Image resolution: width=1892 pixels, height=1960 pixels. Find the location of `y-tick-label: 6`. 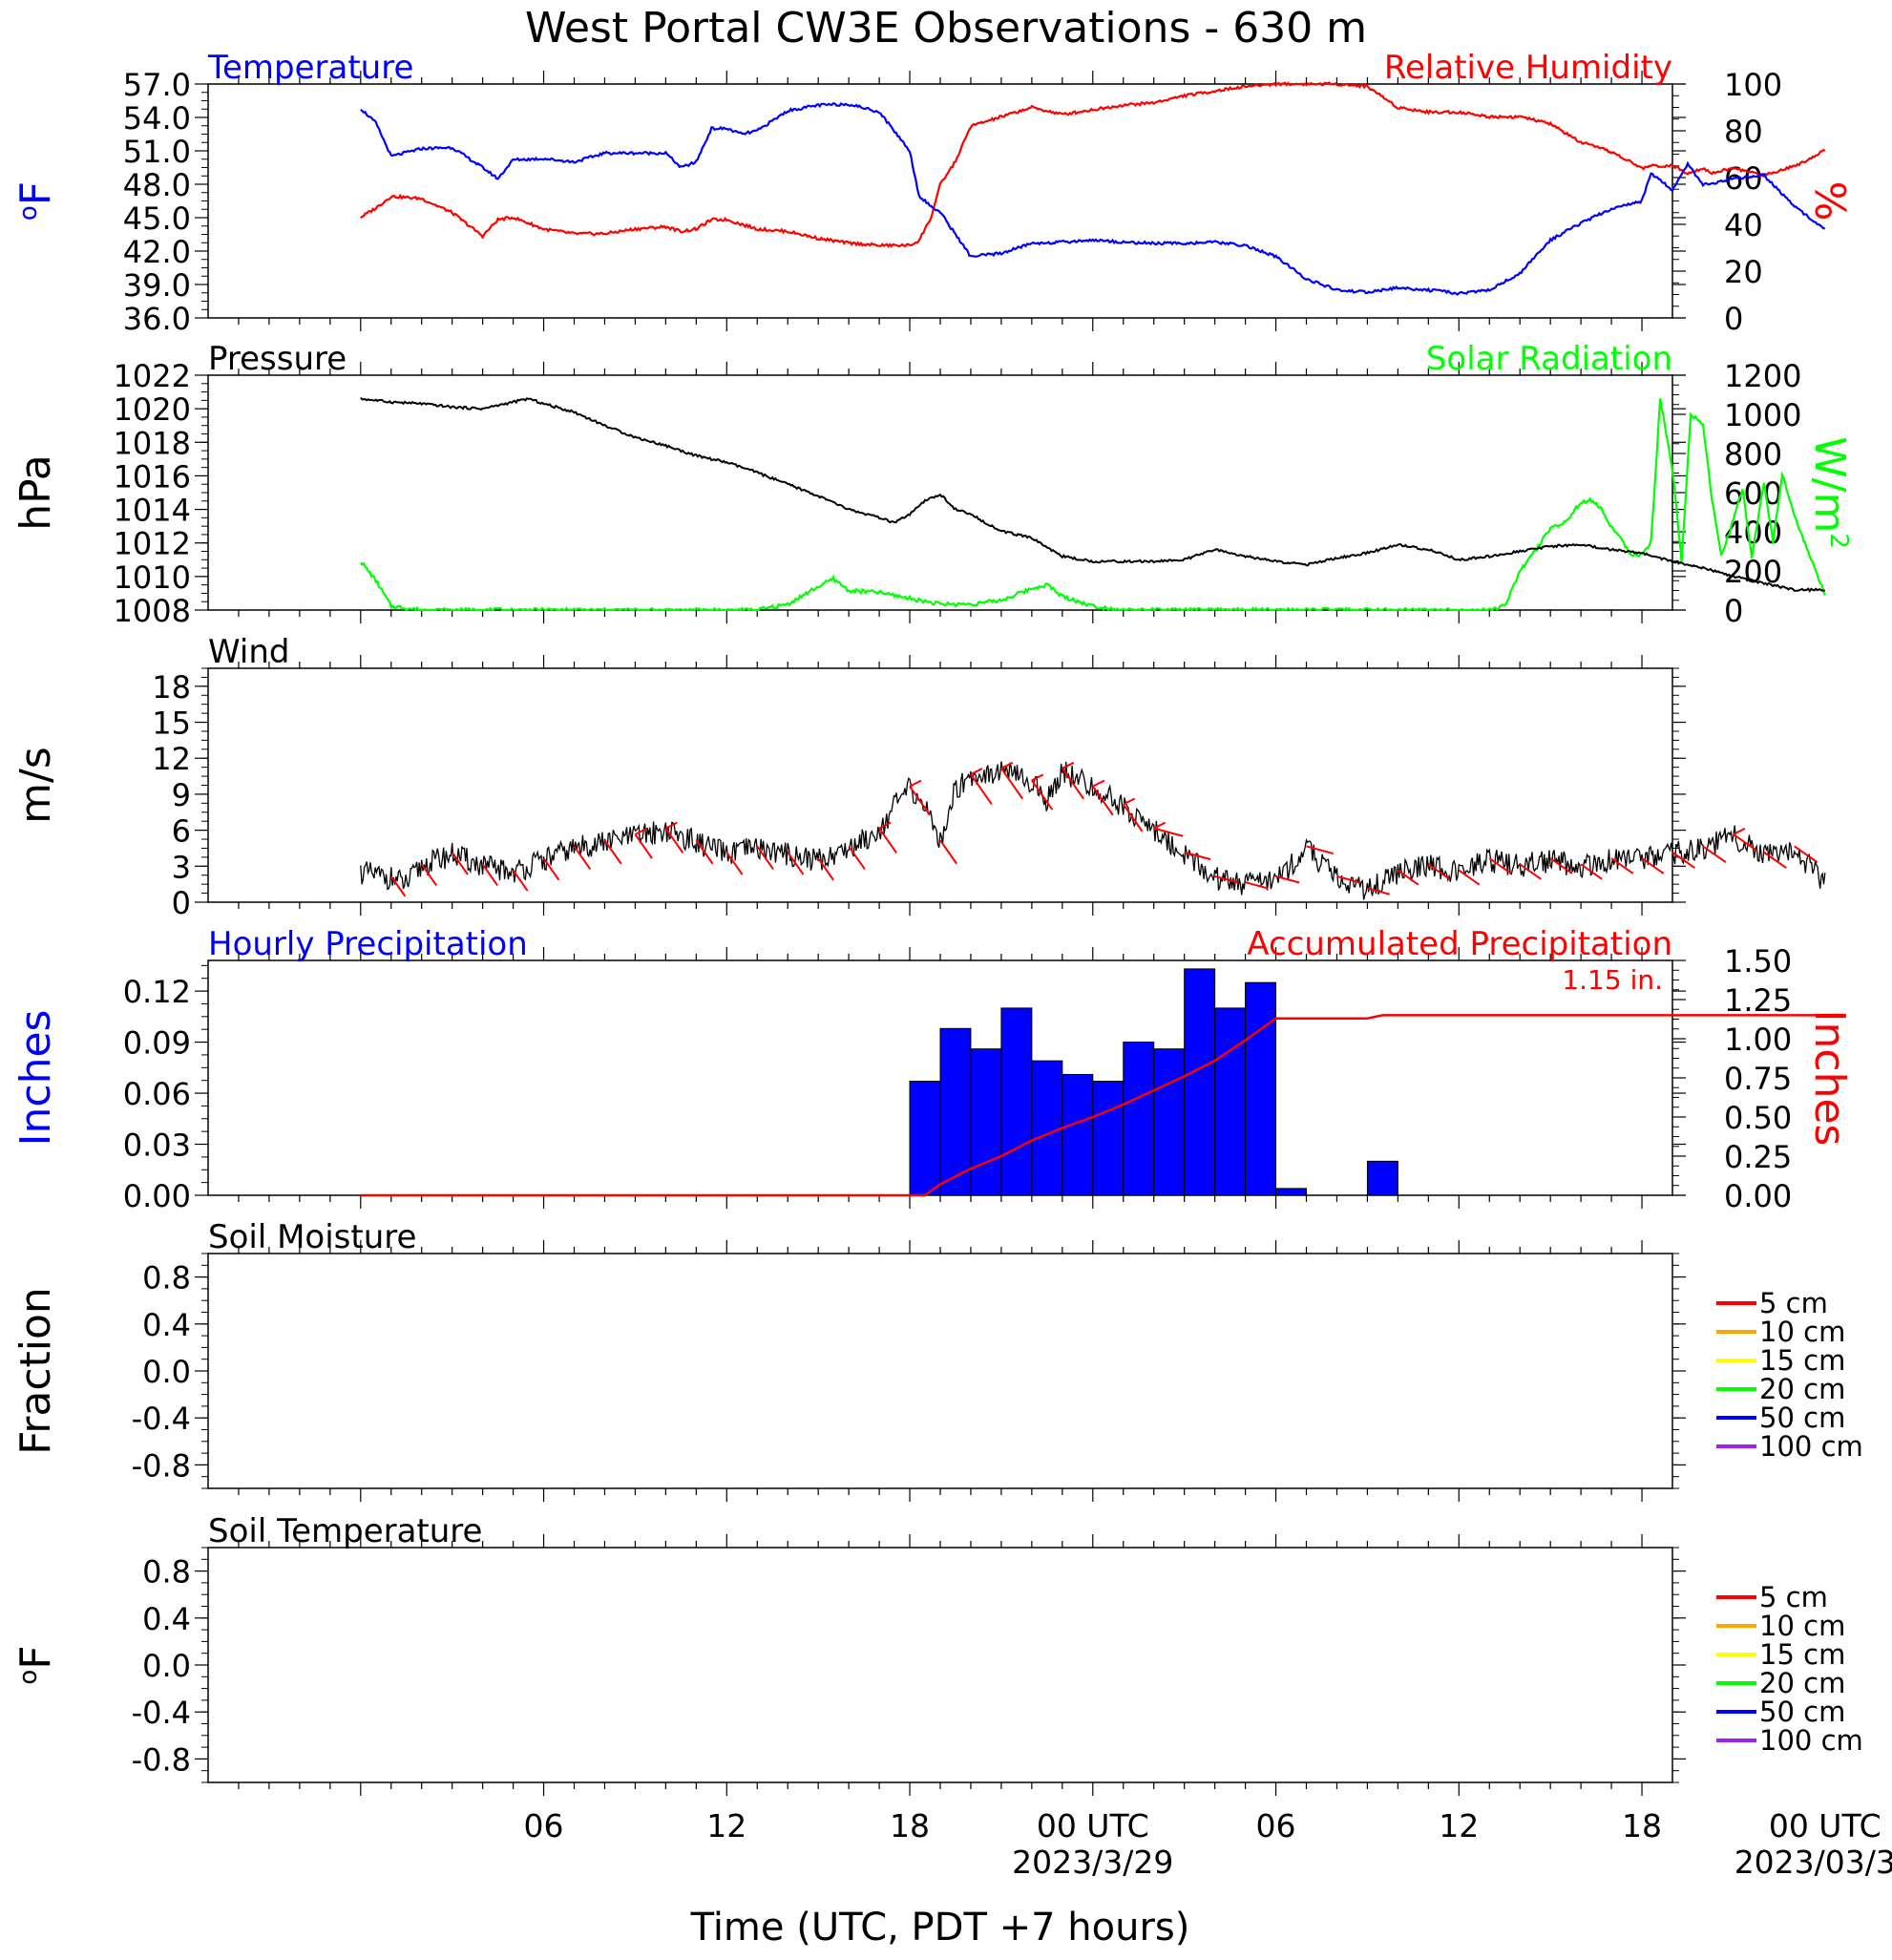

y-tick-label: 6 is located at coordinates (181, 831).